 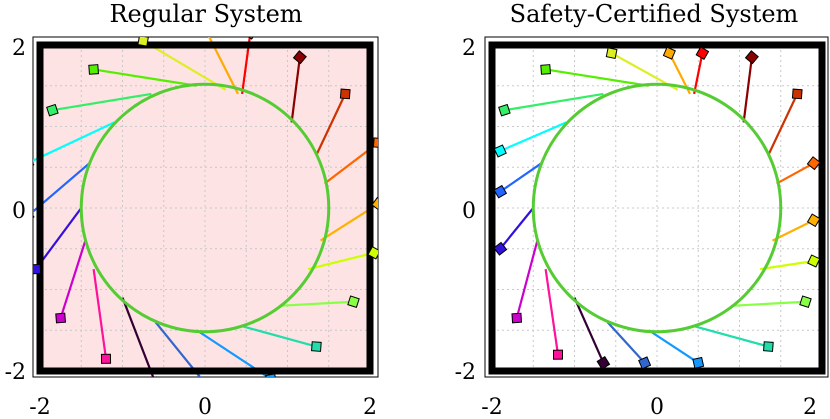 What do you see at coordinates (205, 407) in the screenshot?
I see `left-xtick-mid: 0` at bounding box center [205, 407].